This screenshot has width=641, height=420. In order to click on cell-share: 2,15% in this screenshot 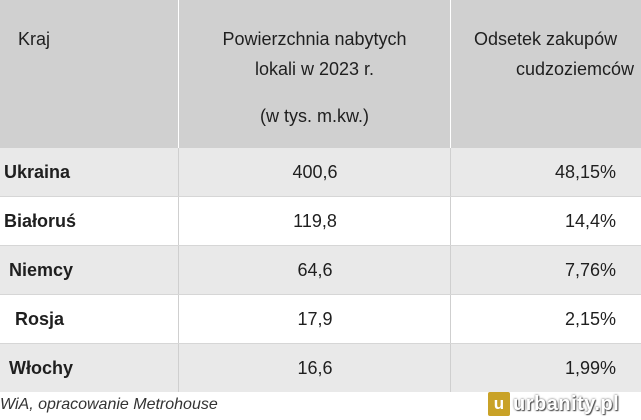, I will do `click(533, 319)`.